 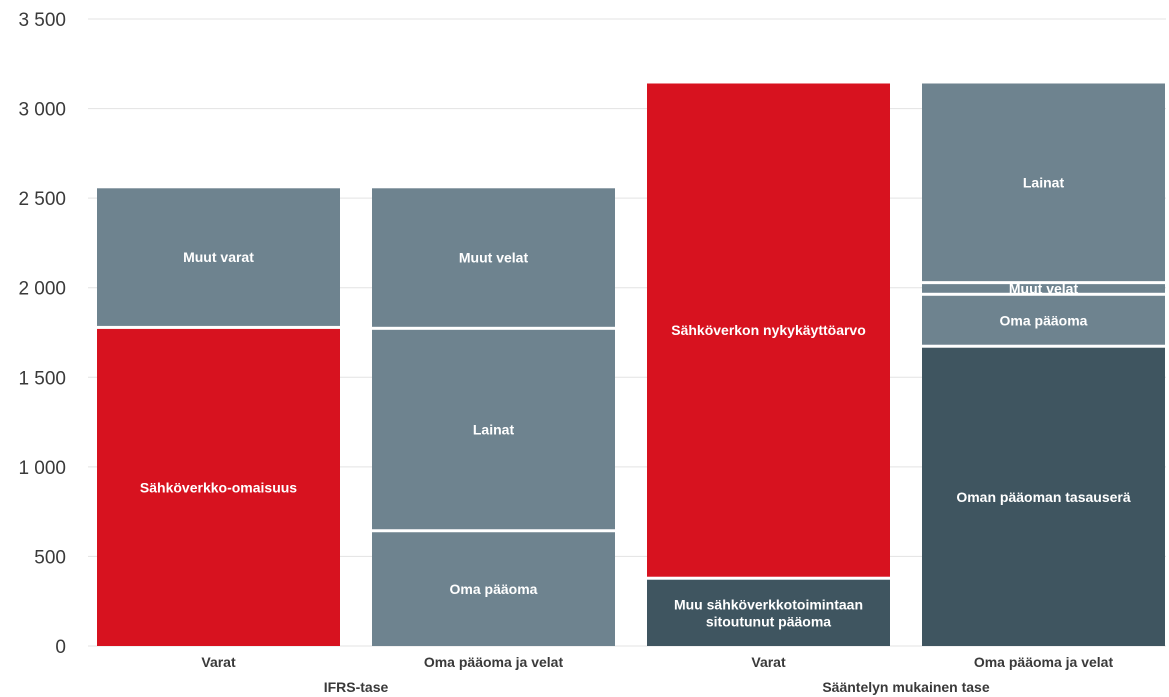 I want to click on y-axis: 0 500 1 000 1 500 2 000 2 500 3 000 3 500, so click(x=42, y=334).